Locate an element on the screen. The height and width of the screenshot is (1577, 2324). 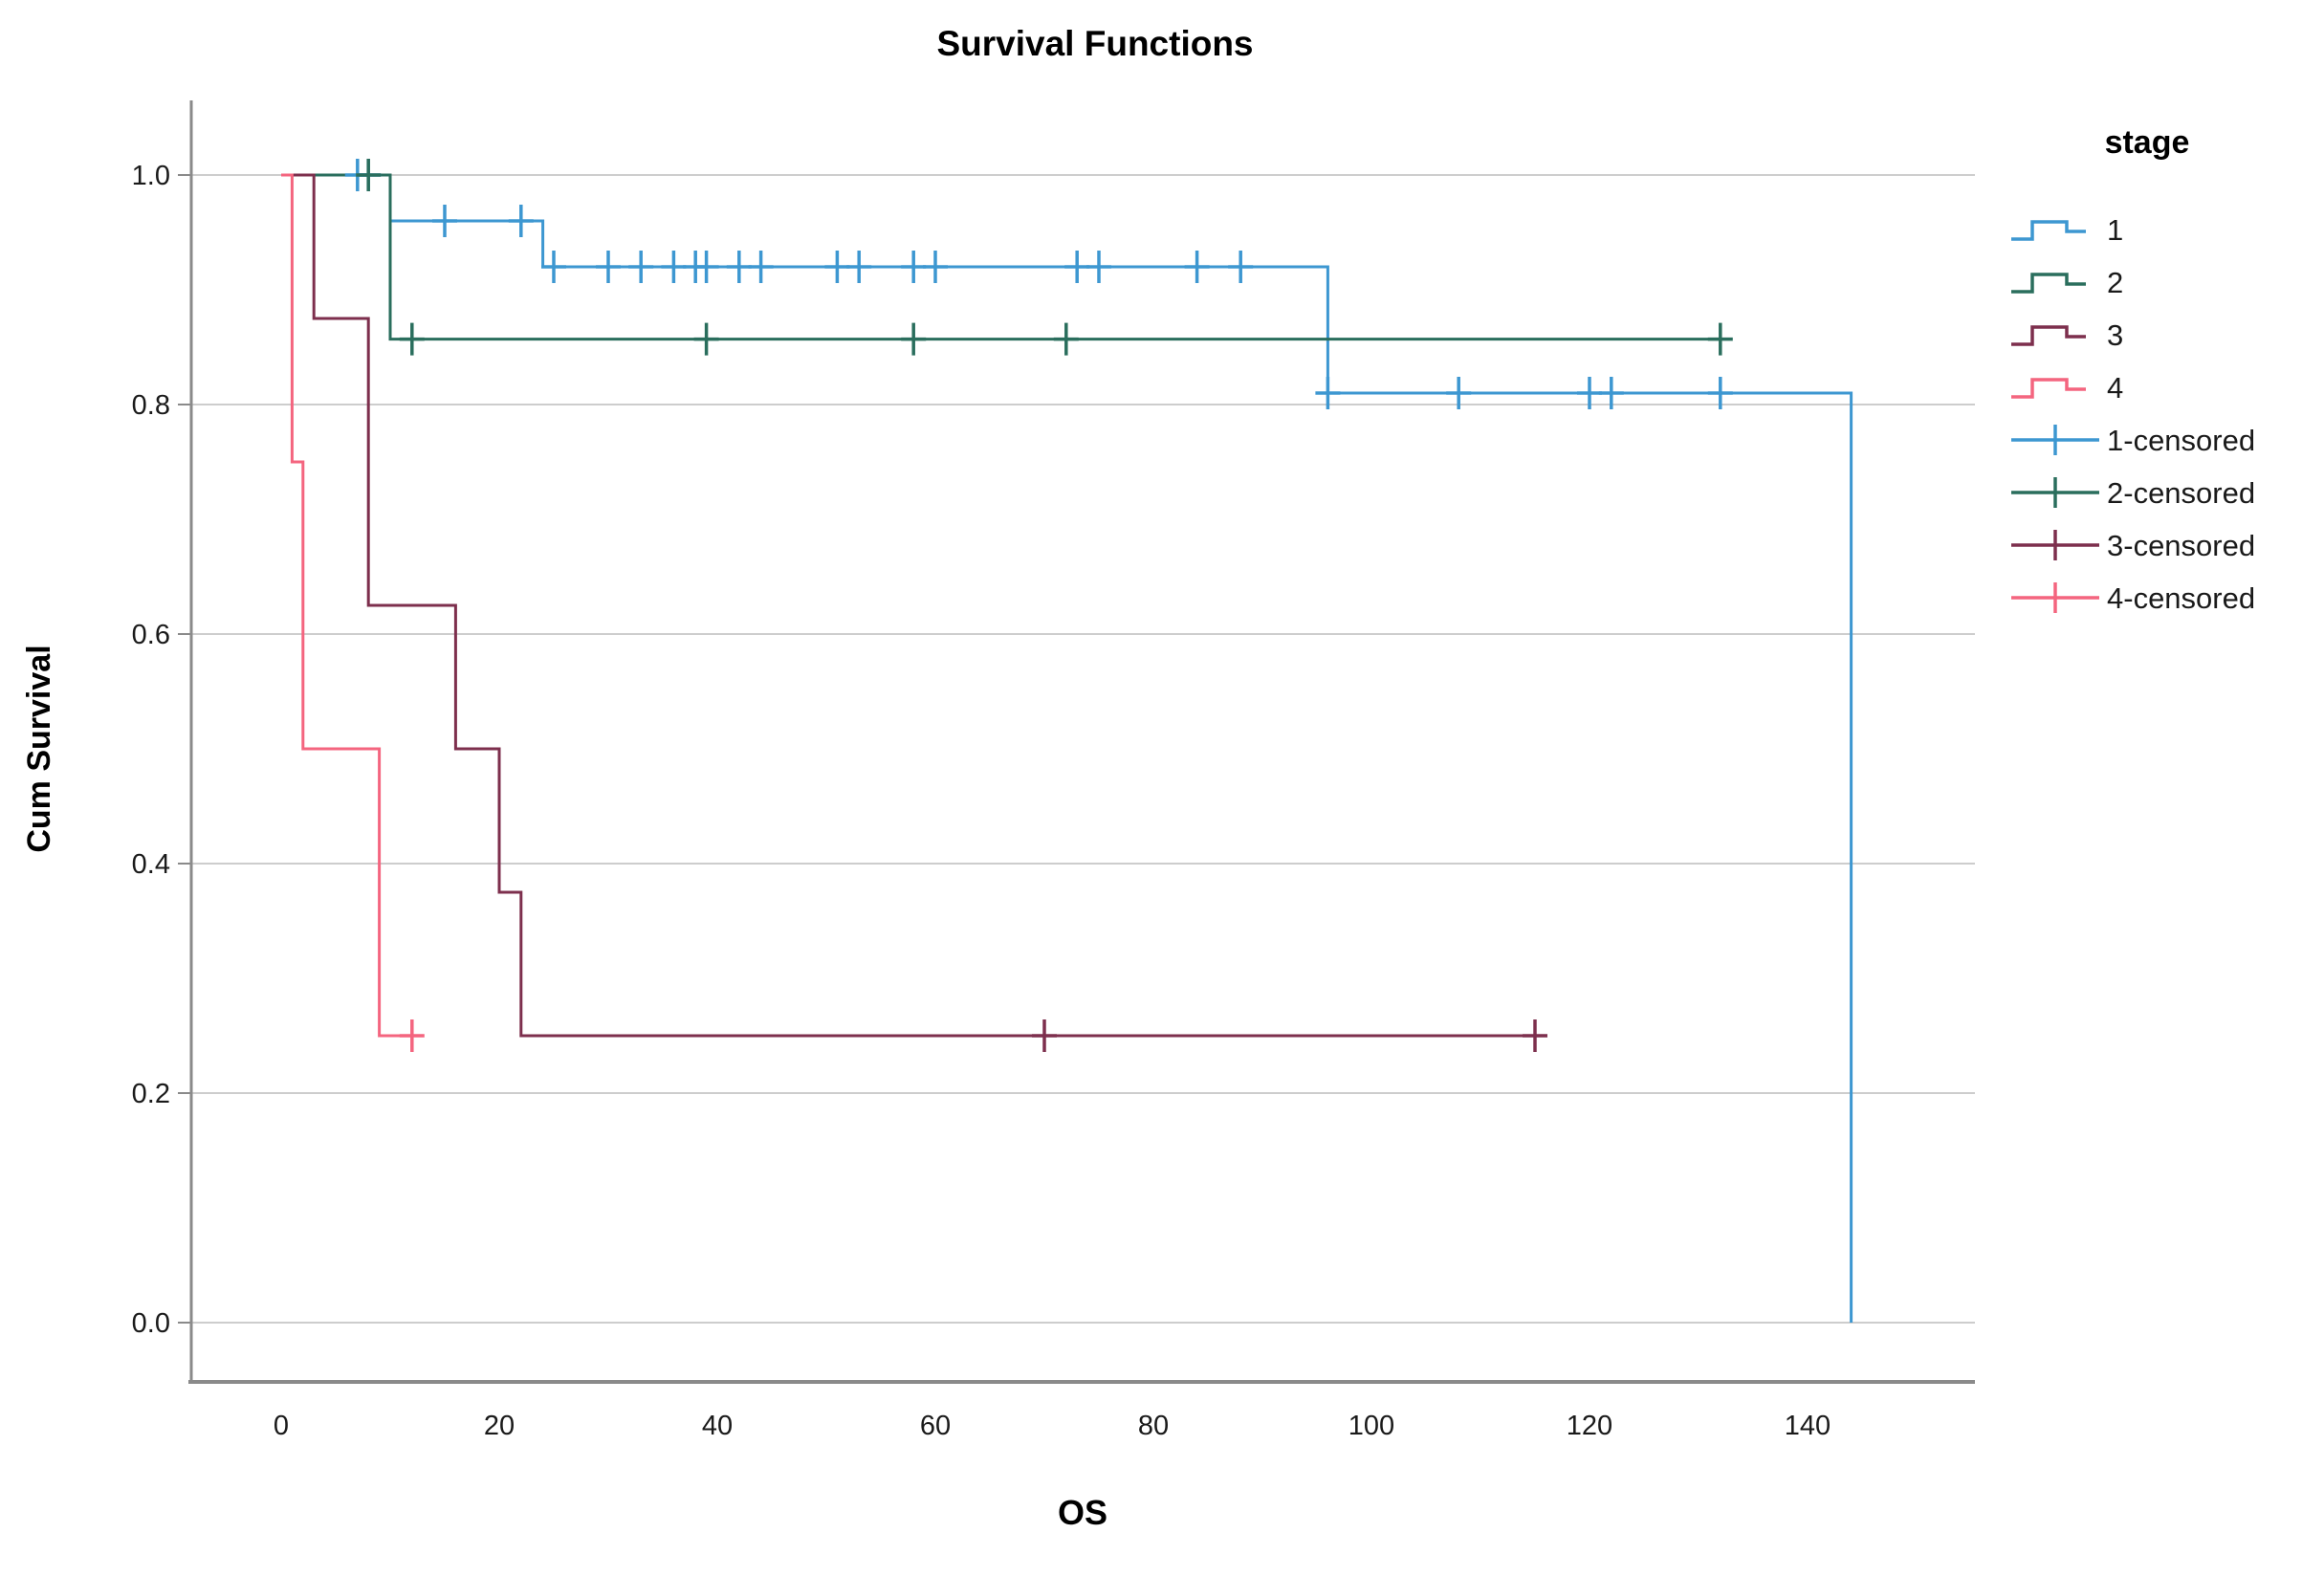
legend-entry-3-censored: 3-censored is located at coordinates (2133, 545).